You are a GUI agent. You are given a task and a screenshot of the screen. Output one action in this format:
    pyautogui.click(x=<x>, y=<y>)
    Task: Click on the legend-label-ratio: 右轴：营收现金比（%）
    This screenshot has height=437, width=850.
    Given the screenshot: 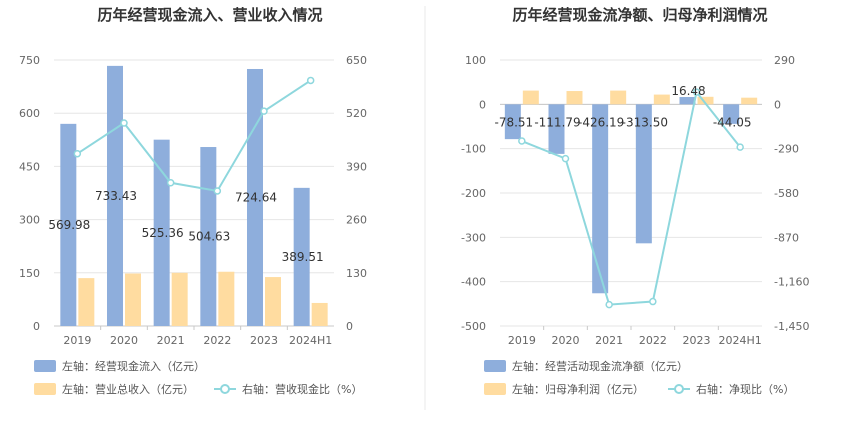 What is the action you would take?
    pyautogui.click(x=302, y=389)
    